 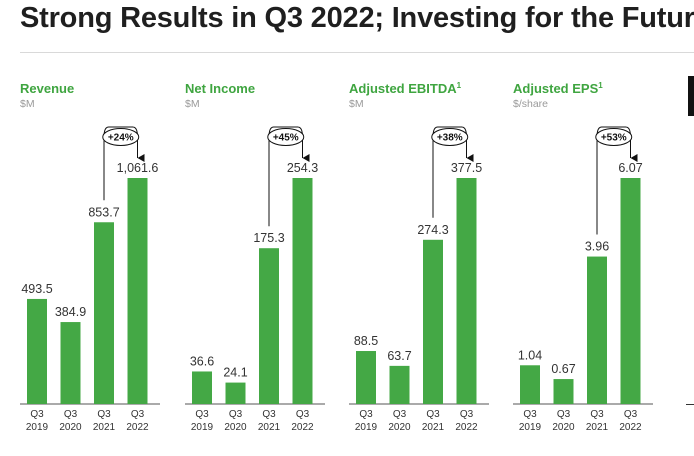 What do you see at coordinates (530, 104) in the screenshot?
I see `chart-unit: $/share` at bounding box center [530, 104].